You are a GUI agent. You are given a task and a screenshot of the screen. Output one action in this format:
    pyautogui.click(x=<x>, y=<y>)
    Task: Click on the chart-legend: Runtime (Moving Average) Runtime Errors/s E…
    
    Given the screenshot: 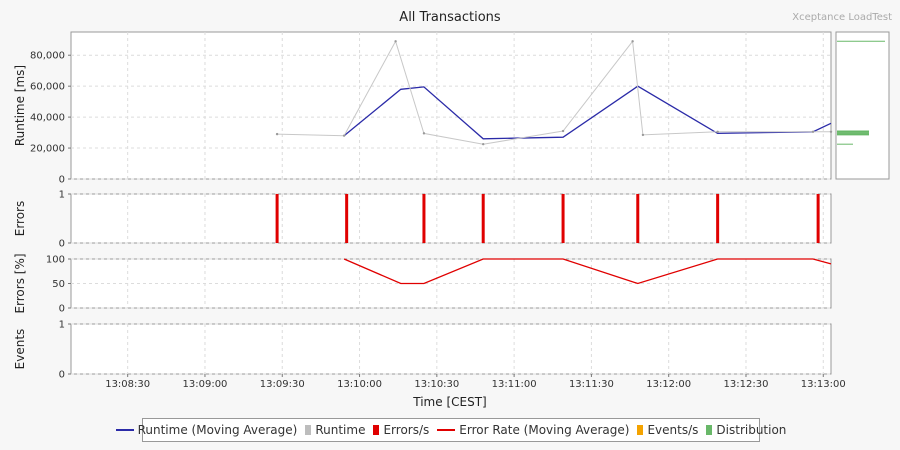 What is the action you would take?
    pyautogui.click(x=450, y=430)
    